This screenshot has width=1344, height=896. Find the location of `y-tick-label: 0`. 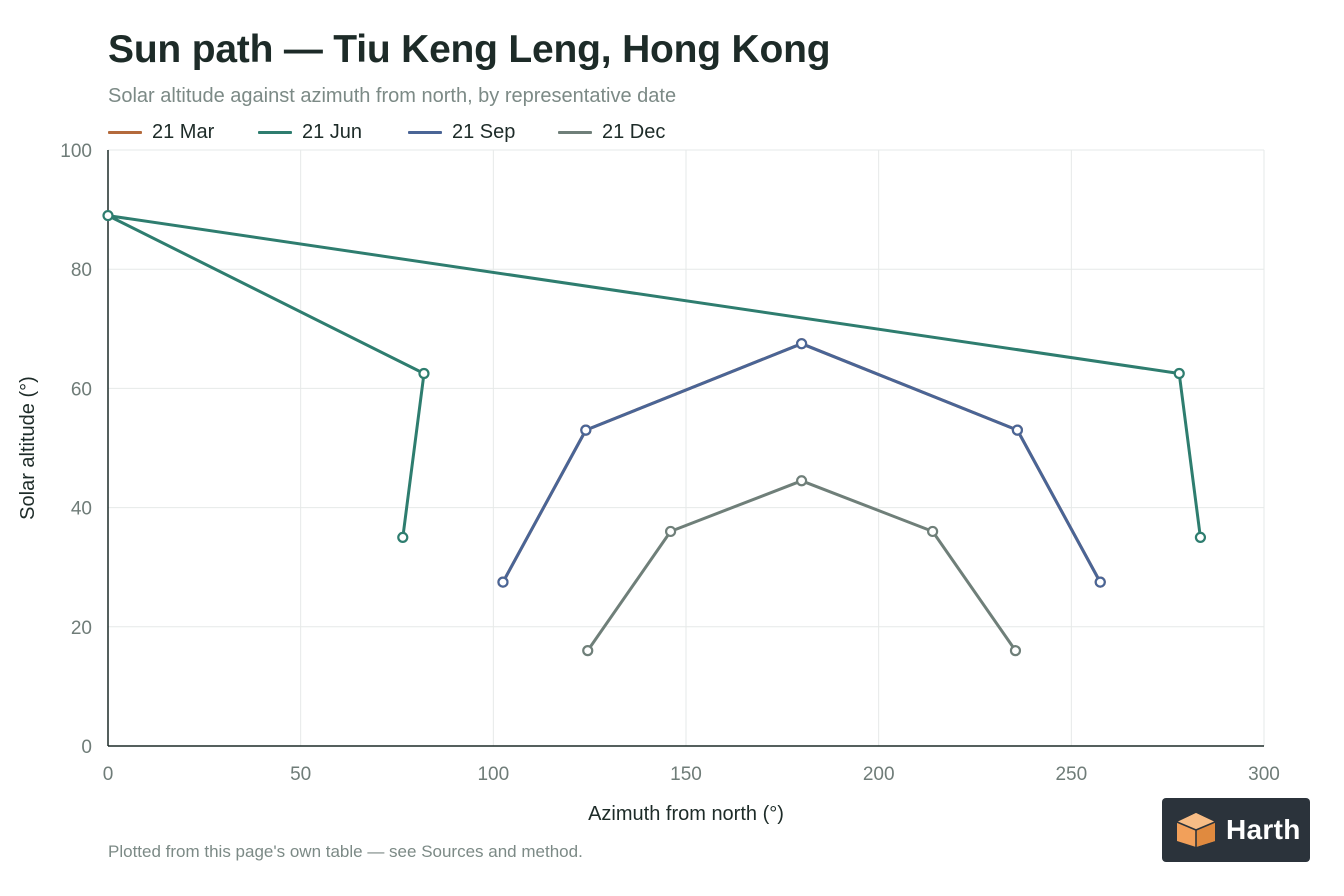

y-tick-label: 0 is located at coordinates (86, 747).